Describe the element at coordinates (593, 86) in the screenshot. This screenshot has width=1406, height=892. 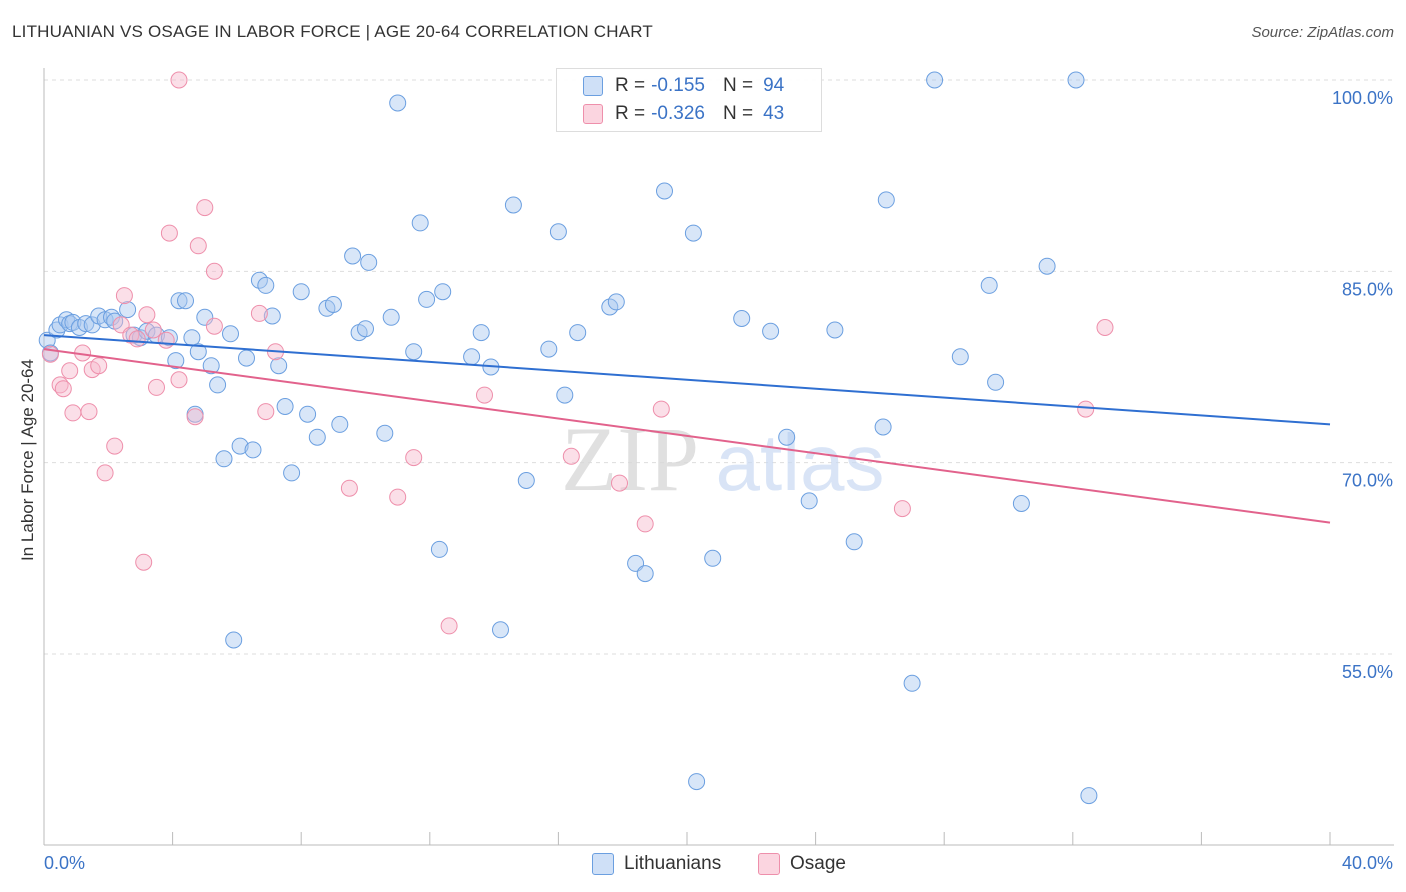
I see `legend-swatch-lithuanians` at that location.